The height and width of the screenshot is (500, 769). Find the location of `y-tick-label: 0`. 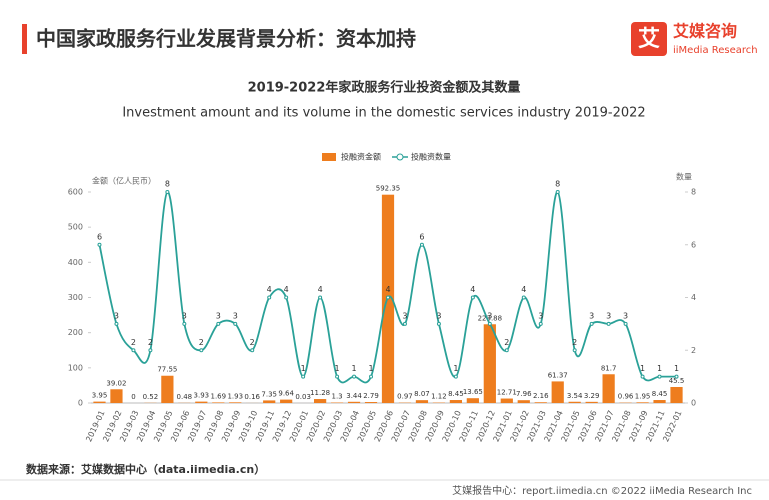

y-tick-label: 0 is located at coordinates (80, 403).